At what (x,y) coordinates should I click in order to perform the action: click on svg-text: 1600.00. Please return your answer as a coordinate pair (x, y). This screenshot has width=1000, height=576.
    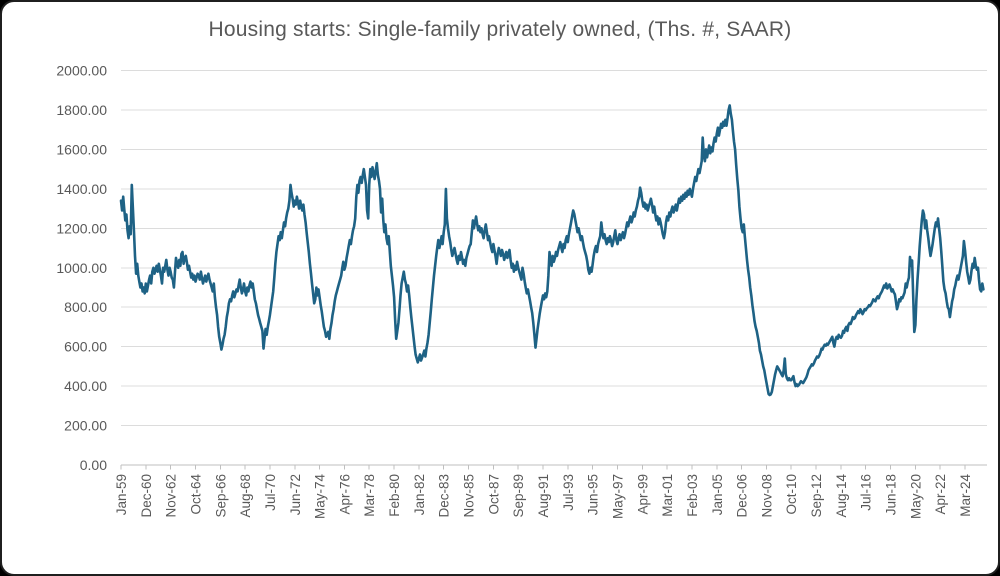
    Looking at the image, I should click on (81, 149).